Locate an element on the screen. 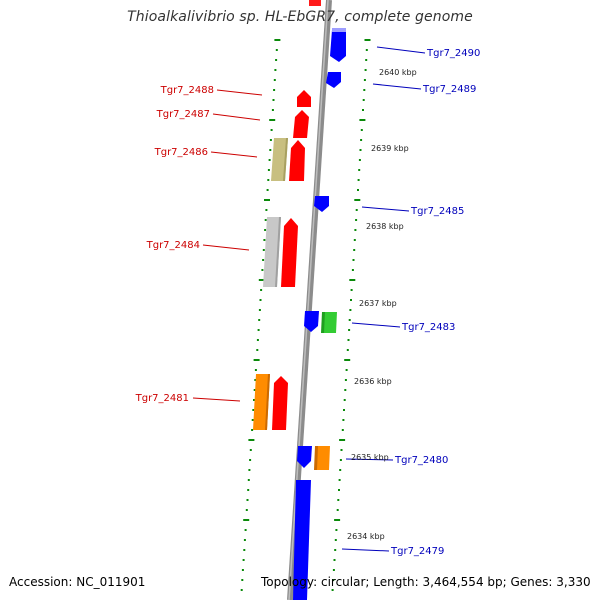  gene-feature-green-2483-edge is located at coordinates (323, 322).